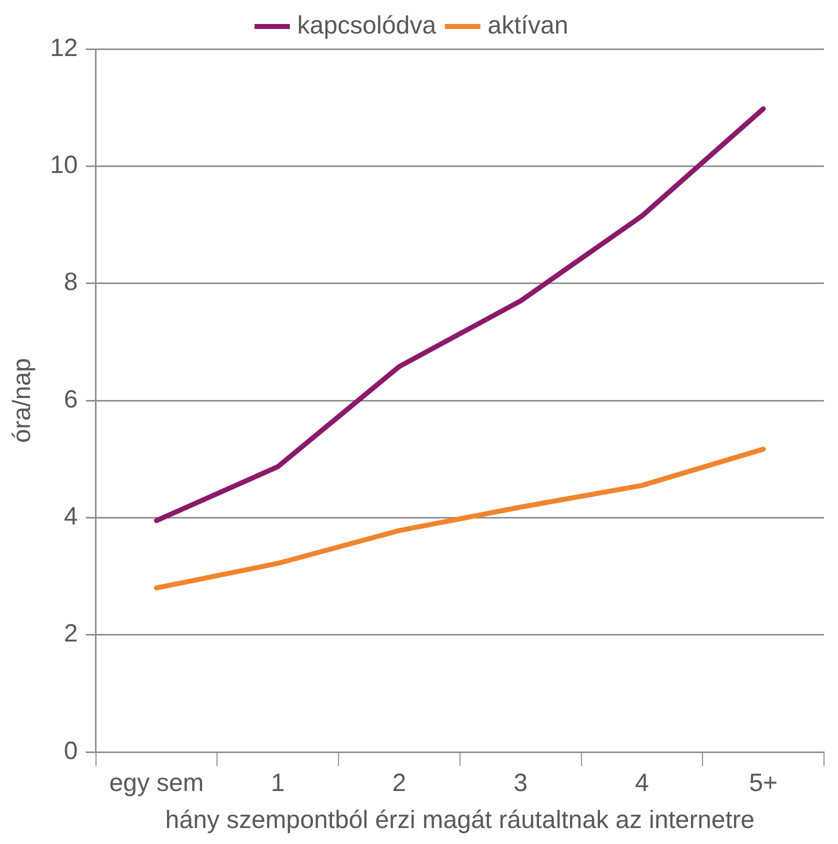 This screenshot has height=844, width=838. What do you see at coordinates (763, 782) in the screenshot?
I see `x-tick-label: 5+` at bounding box center [763, 782].